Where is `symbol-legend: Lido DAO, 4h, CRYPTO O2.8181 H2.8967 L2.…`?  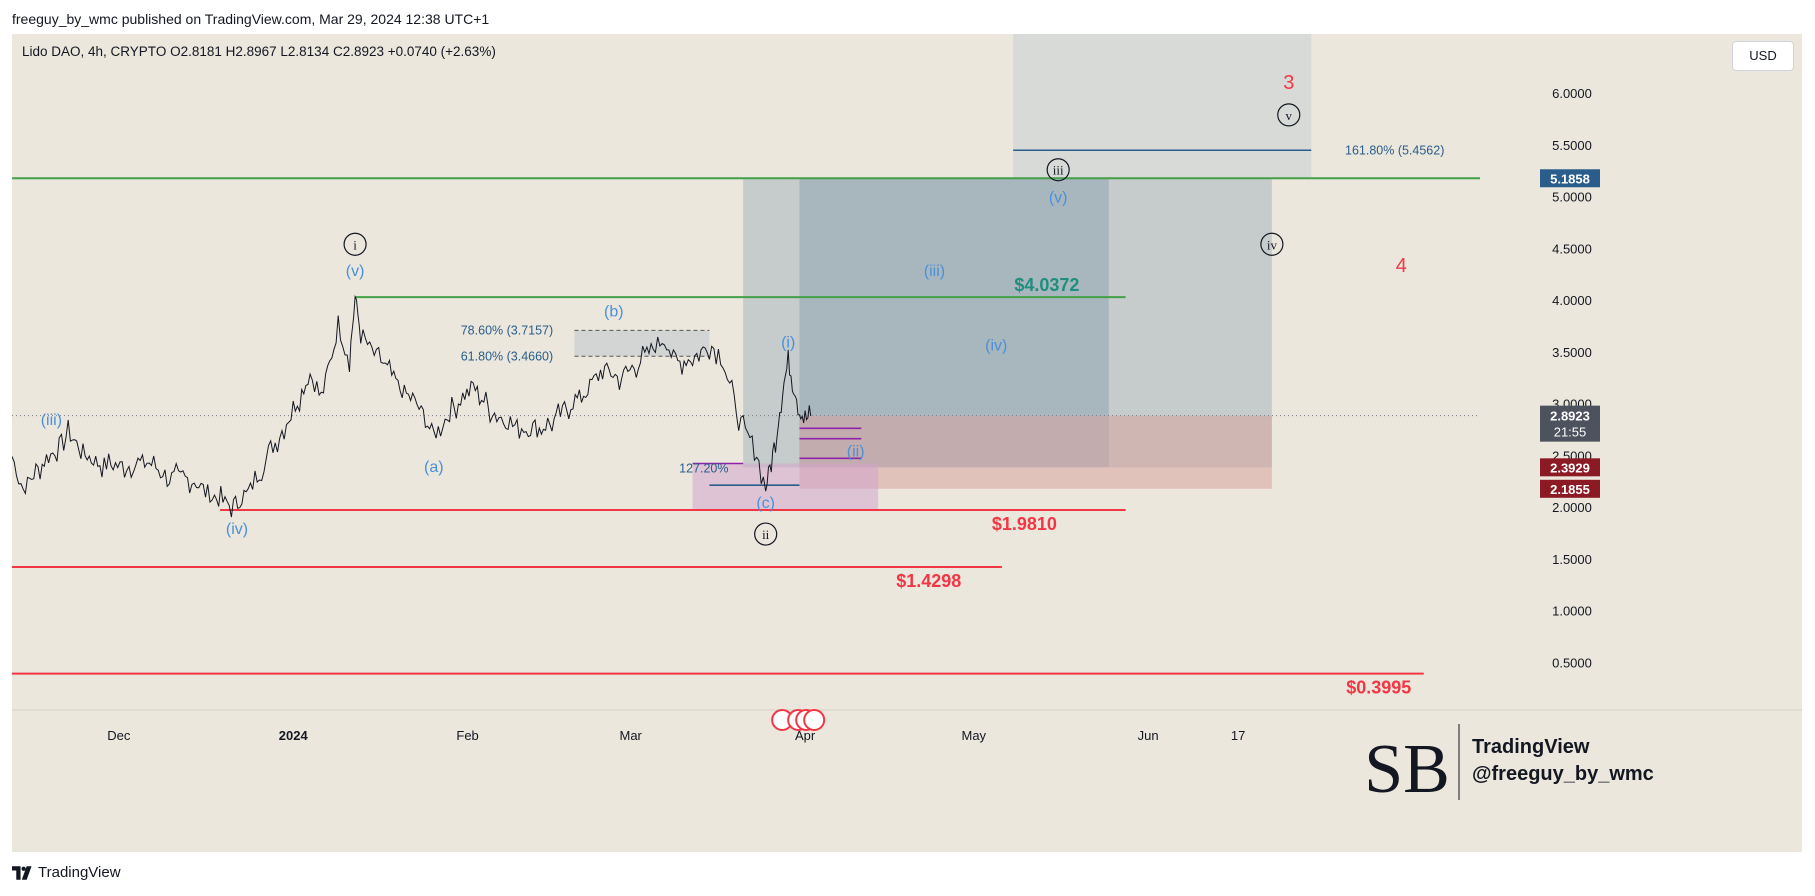
symbol-legend: Lido DAO, 4h, CRYPTO O2.8181 H2.8967 L2.… is located at coordinates (259, 51).